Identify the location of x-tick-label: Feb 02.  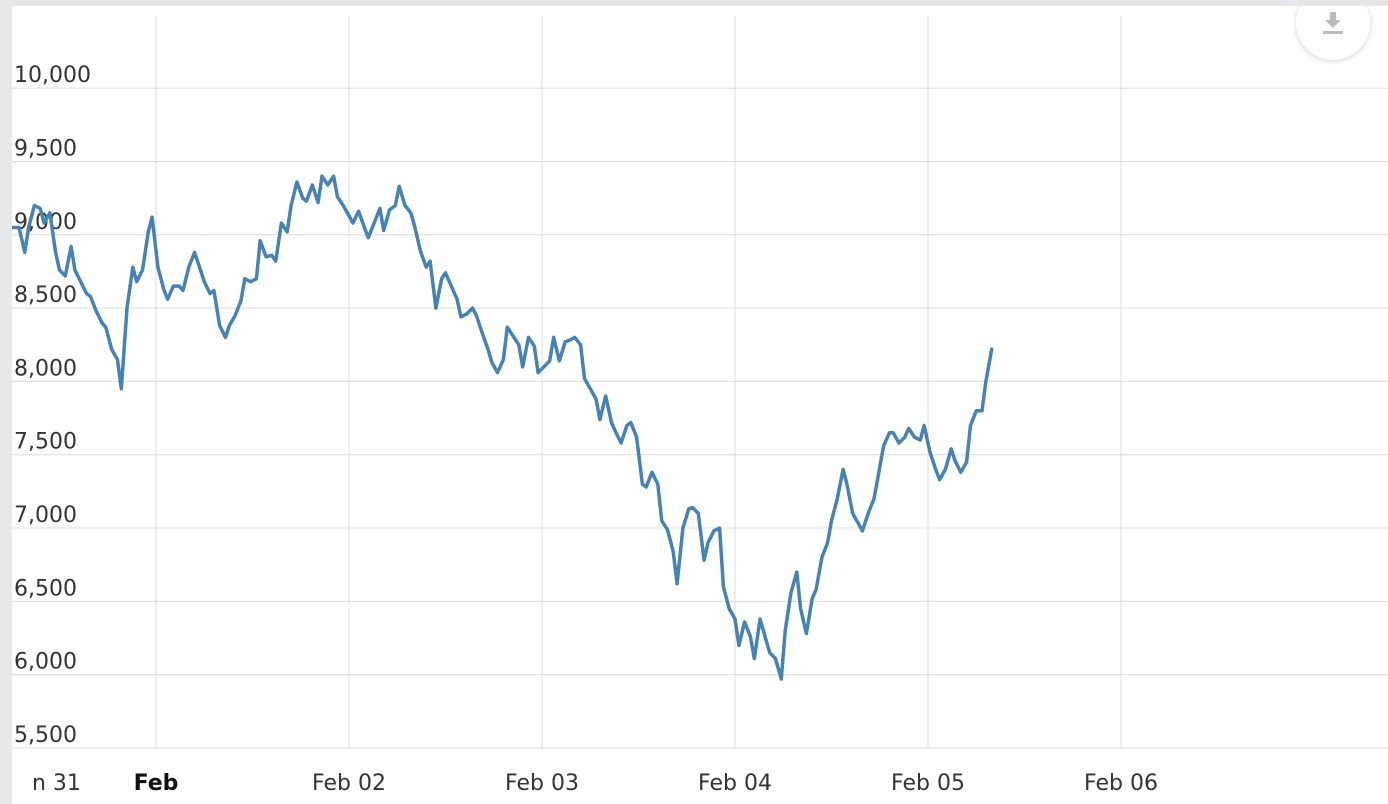
(349, 783).